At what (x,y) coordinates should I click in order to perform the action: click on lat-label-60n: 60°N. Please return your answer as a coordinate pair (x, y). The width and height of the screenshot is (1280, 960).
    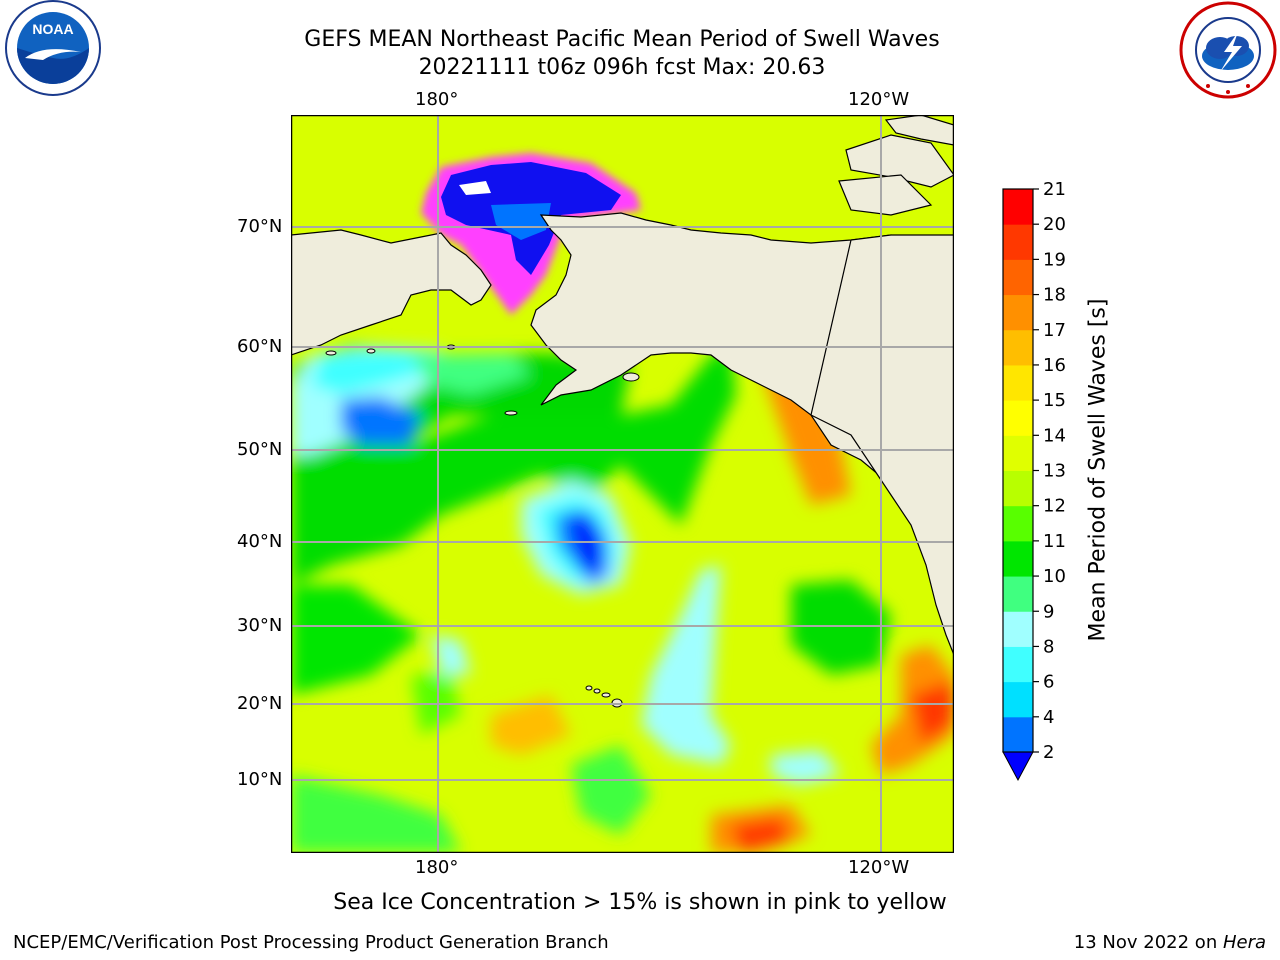
    Looking at the image, I should click on (260, 346).